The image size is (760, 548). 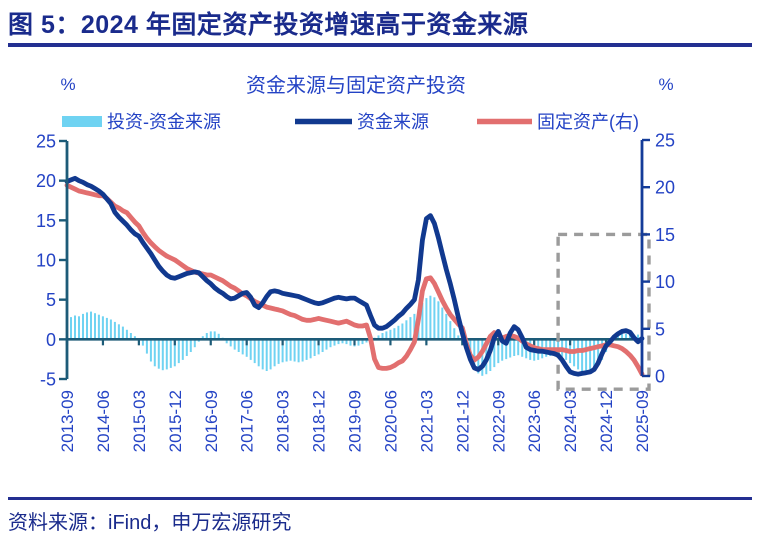 I want to click on svg-text: 2015-12, so click(x=175, y=421).